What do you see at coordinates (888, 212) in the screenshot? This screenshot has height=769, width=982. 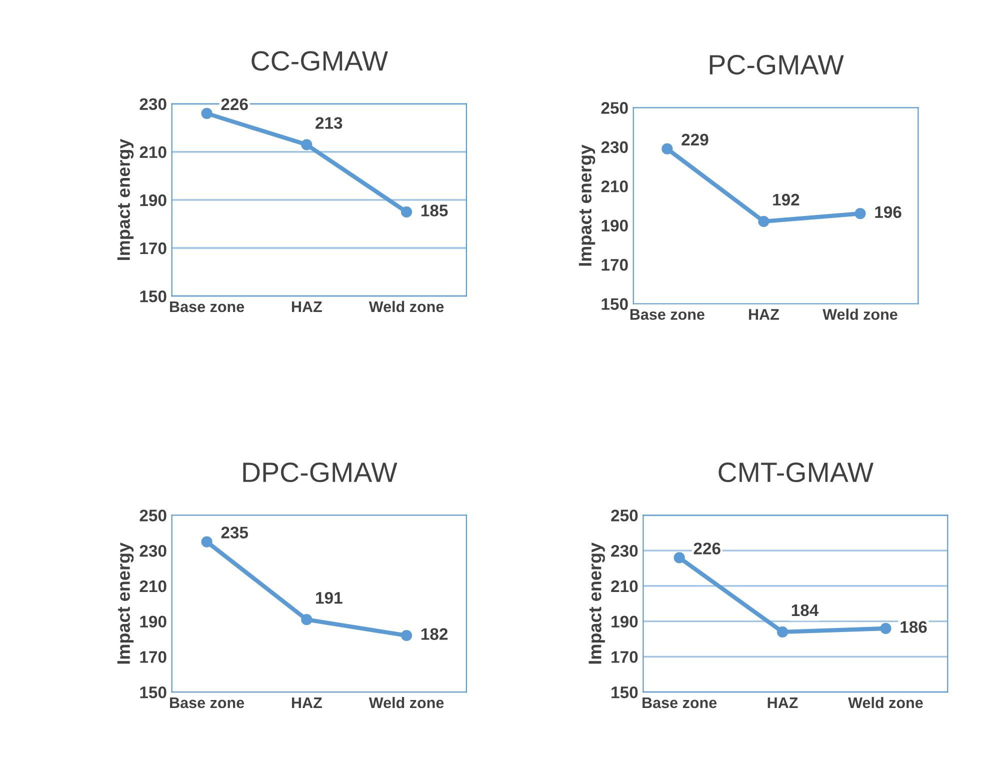 I see `data-label: 196` at bounding box center [888, 212].